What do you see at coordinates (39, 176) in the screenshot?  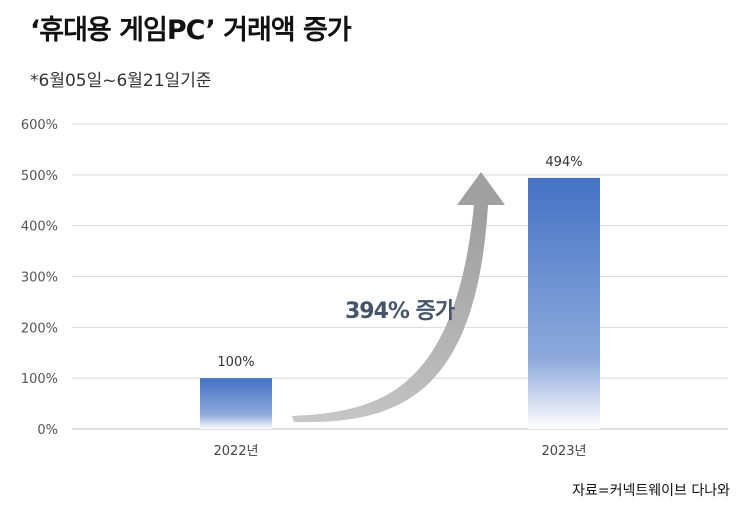 I see `y-tick-label: 500%` at bounding box center [39, 176].